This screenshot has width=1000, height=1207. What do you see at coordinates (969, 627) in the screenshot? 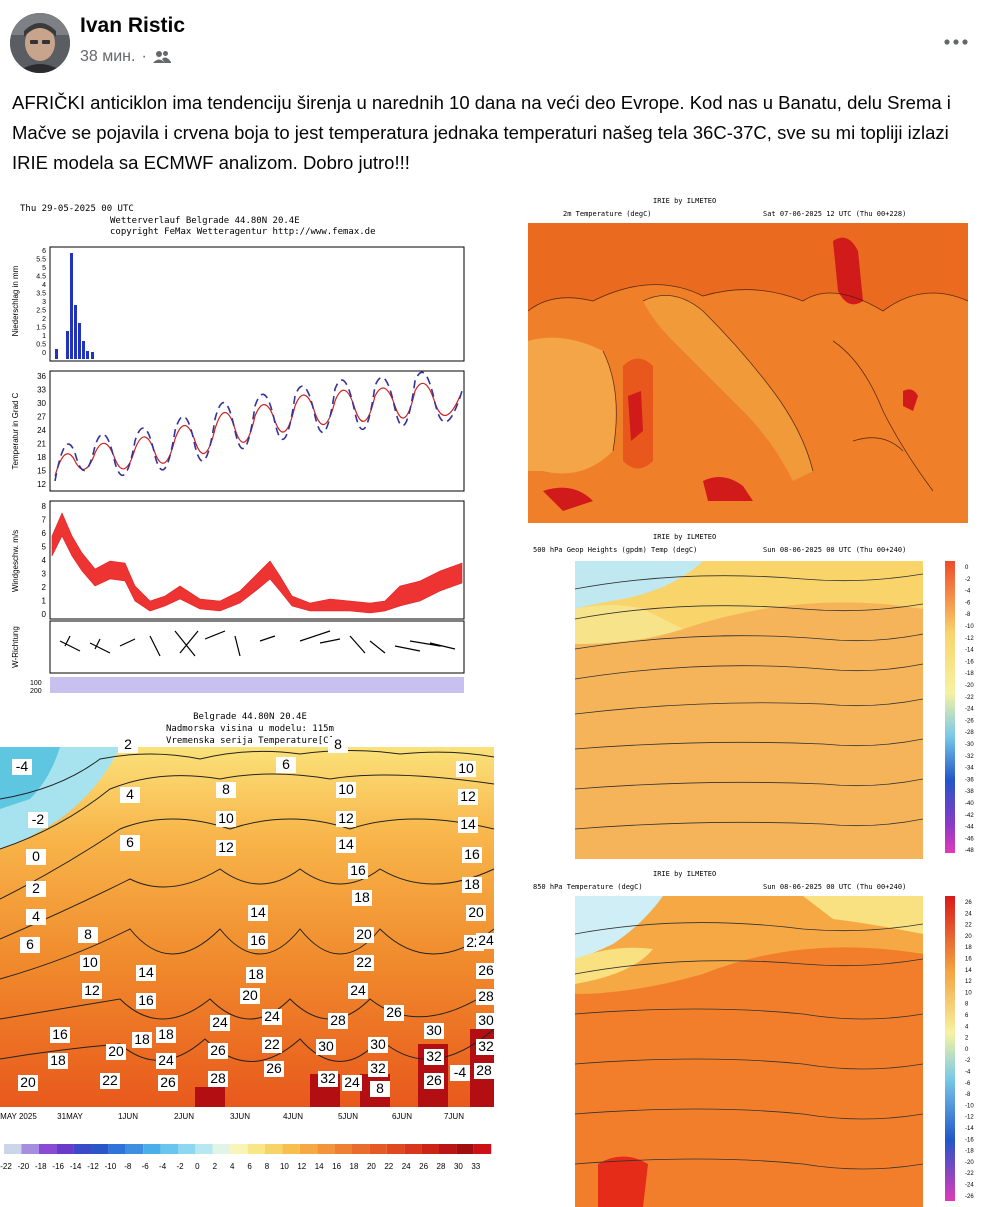
I see `map-500-scale-label: -10` at bounding box center [969, 627].